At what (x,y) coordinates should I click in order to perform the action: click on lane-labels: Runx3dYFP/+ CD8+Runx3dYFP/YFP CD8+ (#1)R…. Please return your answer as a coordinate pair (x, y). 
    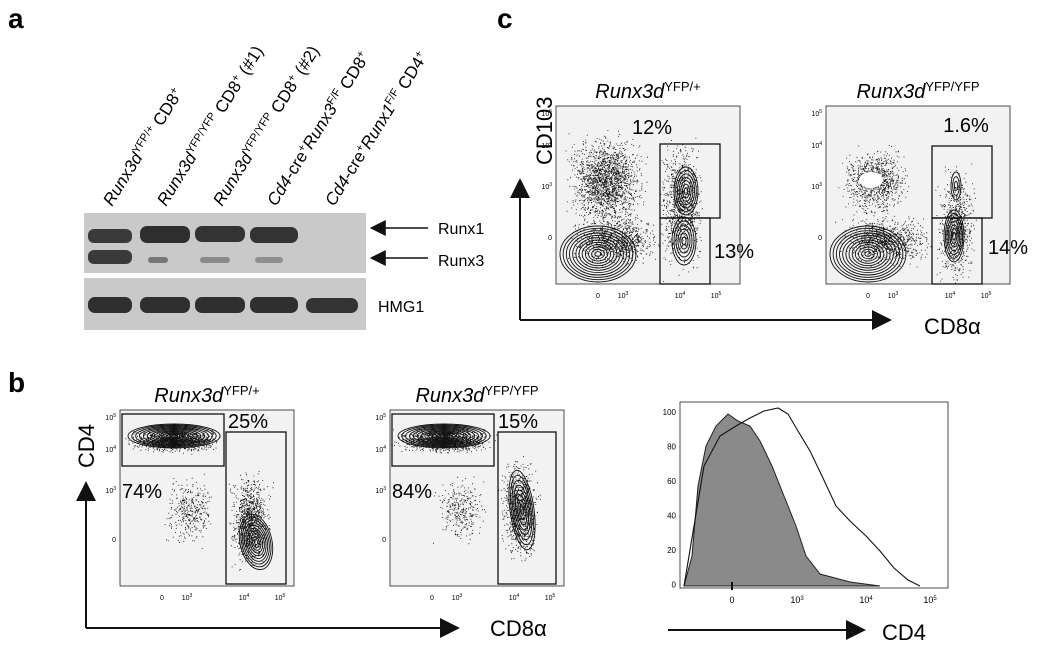
    Looking at the image, I should click on (265, 126).